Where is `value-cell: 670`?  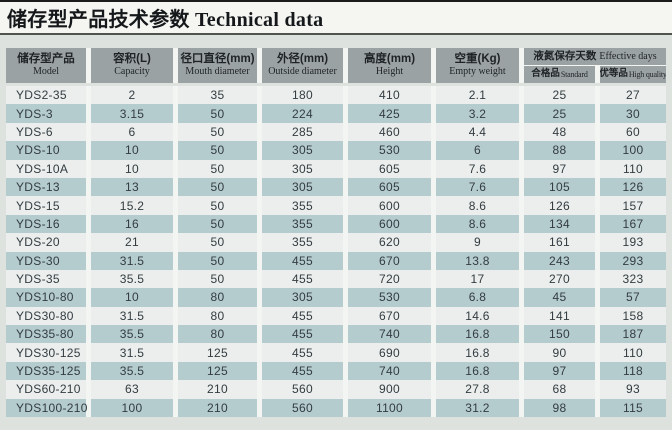 value-cell: 670 is located at coordinates (389, 260).